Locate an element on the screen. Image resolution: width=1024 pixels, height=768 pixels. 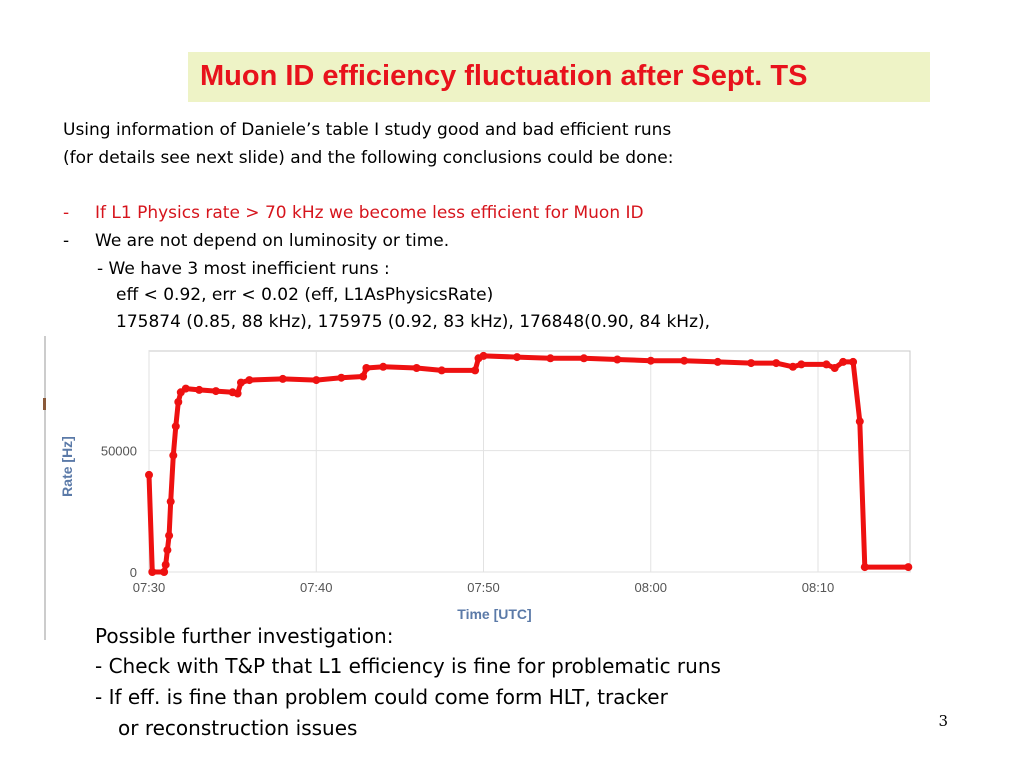
x-tick-label: 07:50 is located at coordinates (483, 587).